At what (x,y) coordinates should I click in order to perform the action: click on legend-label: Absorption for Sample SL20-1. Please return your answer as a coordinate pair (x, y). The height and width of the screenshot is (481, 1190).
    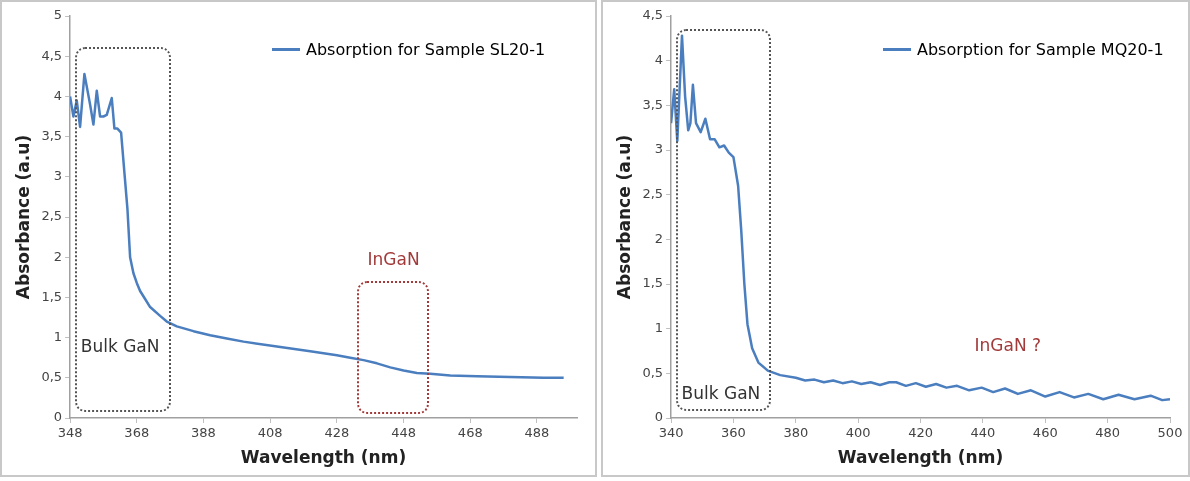
    Looking at the image, I should click on (426, 49).